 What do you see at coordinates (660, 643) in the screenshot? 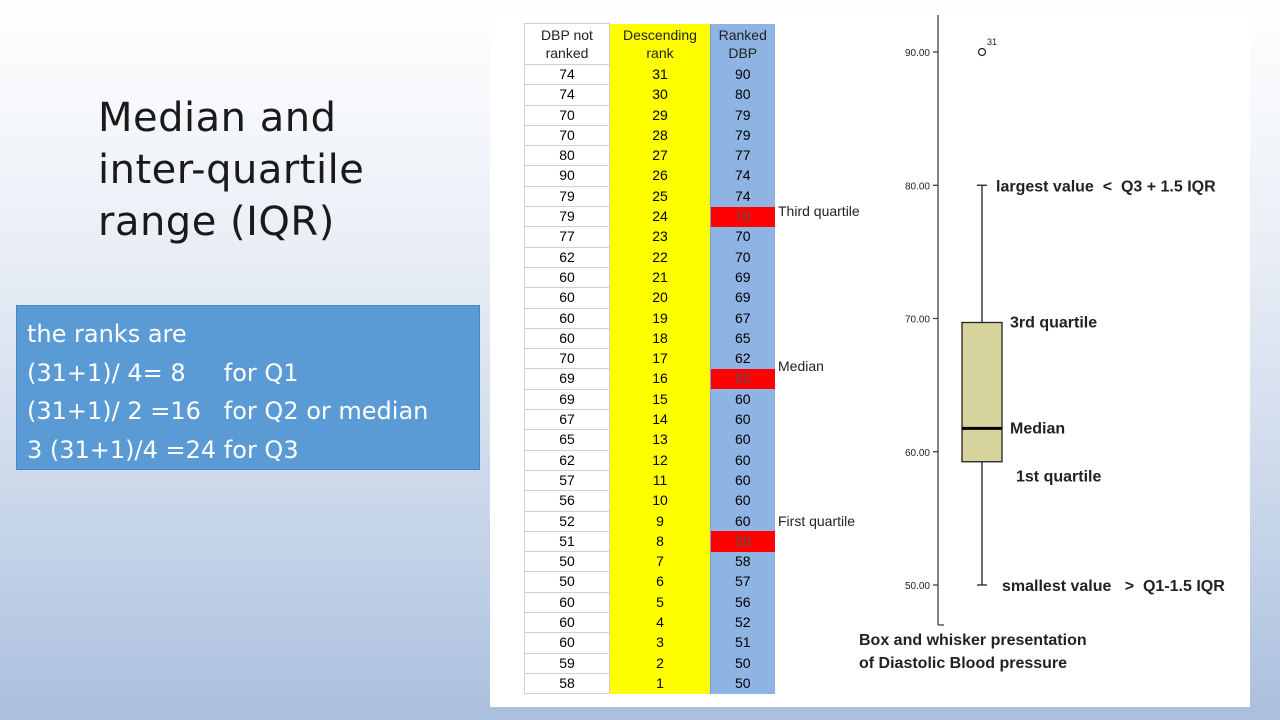
I see `cell-descending-rank: 3` at bounding box center [660, 643].